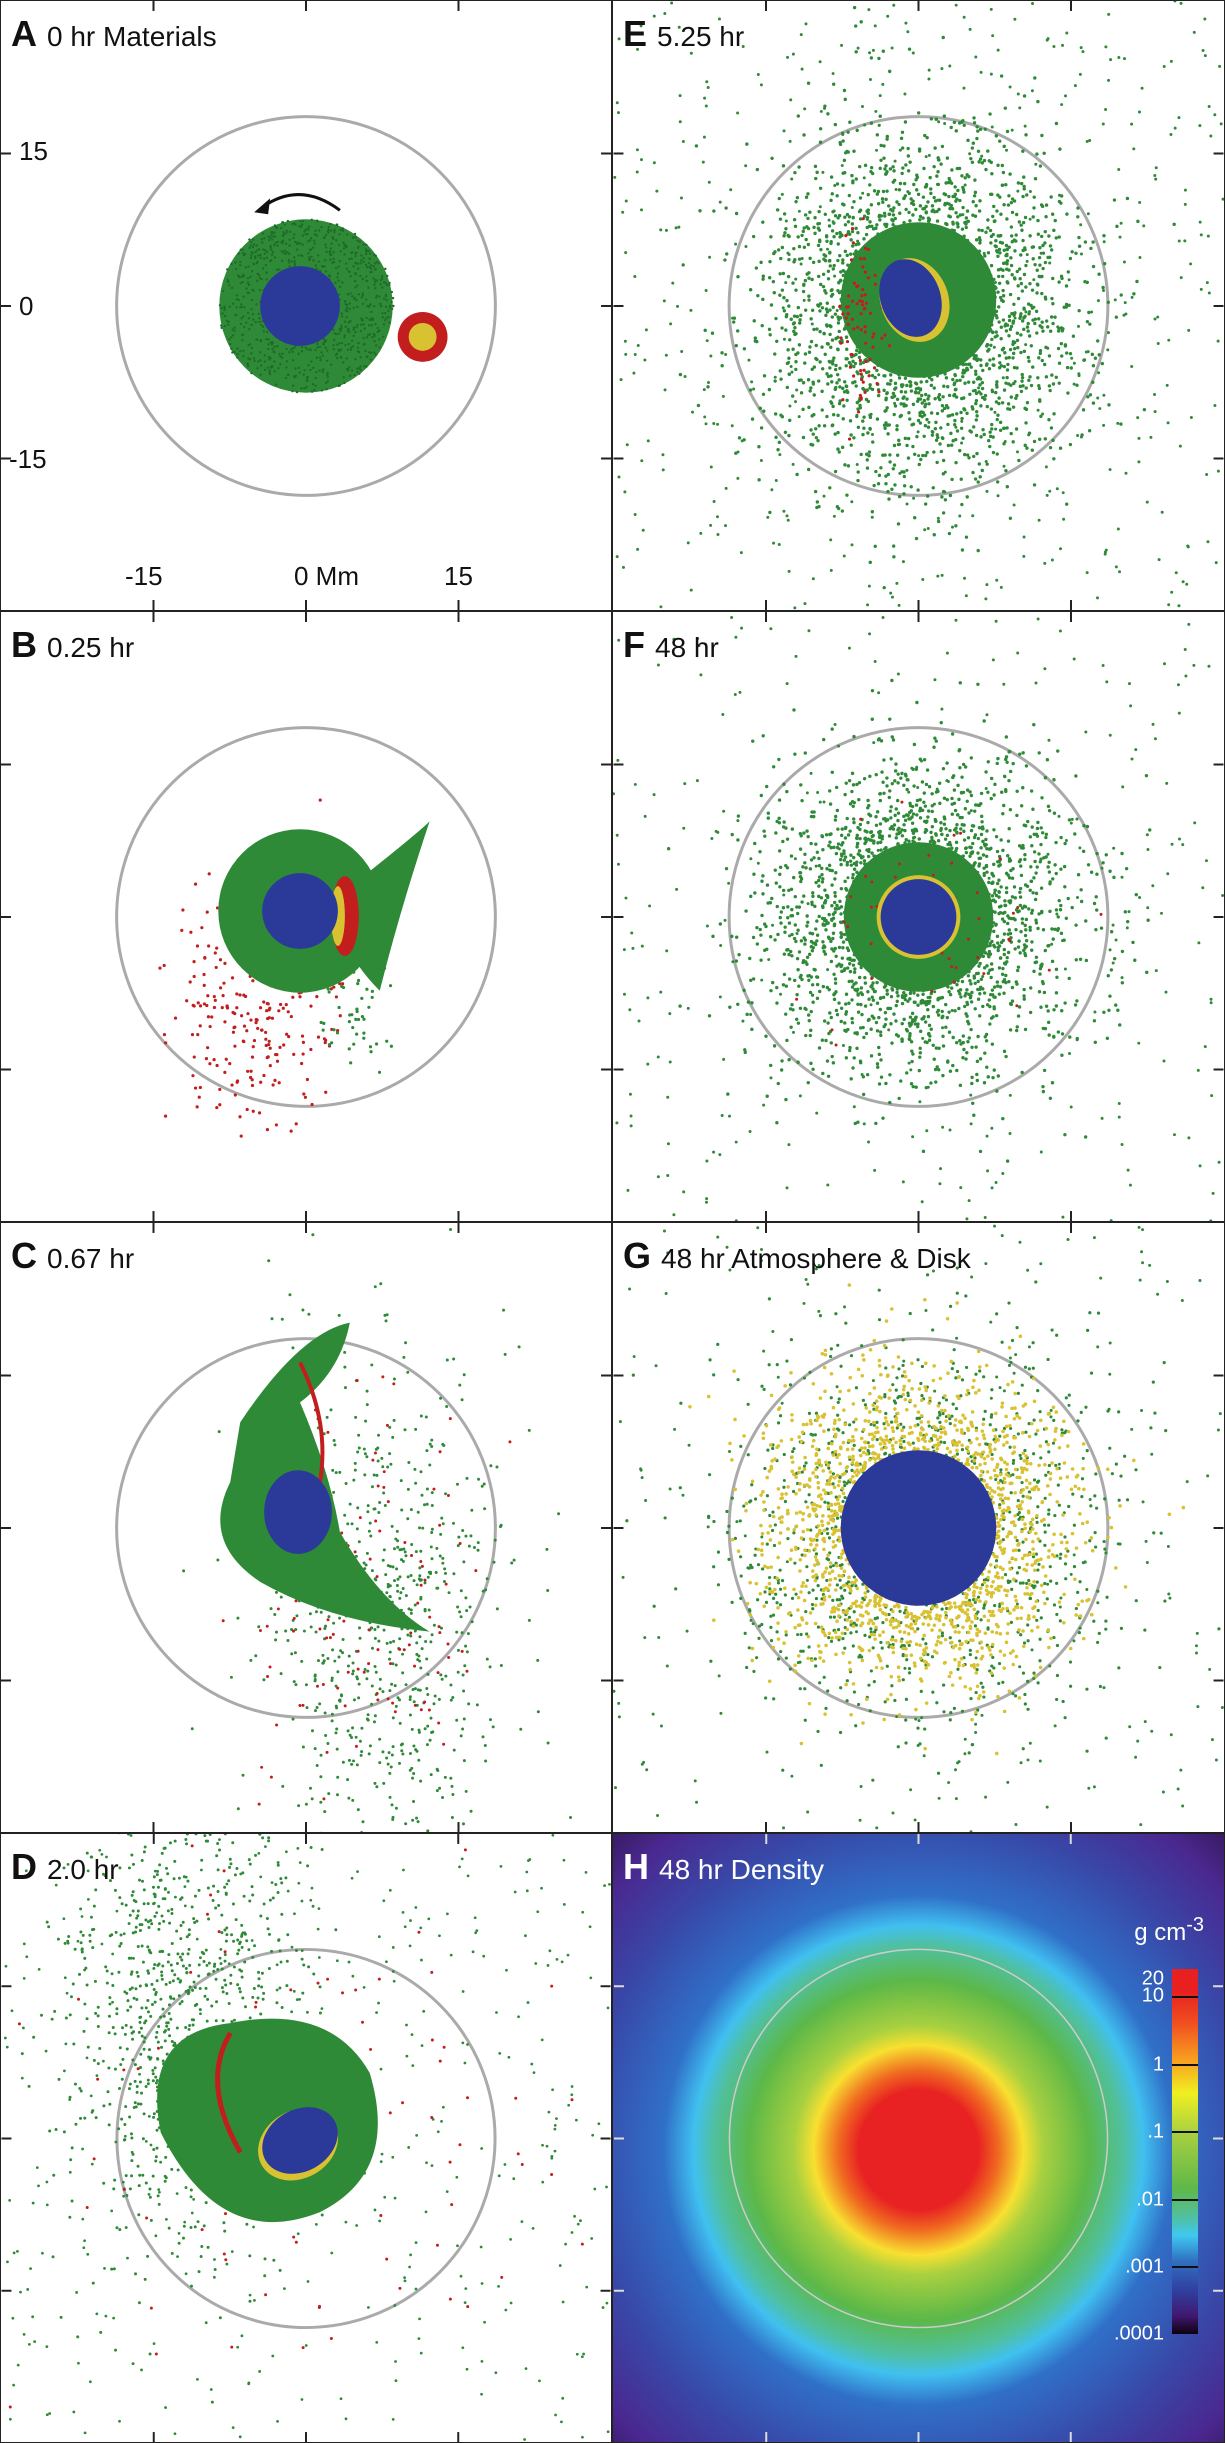 Image resolution: width=1225 pixels, height=2443 pixels. Describe the element at coordinates (384, 906) in the screenshot. I see `ejecta-arm` at that location.